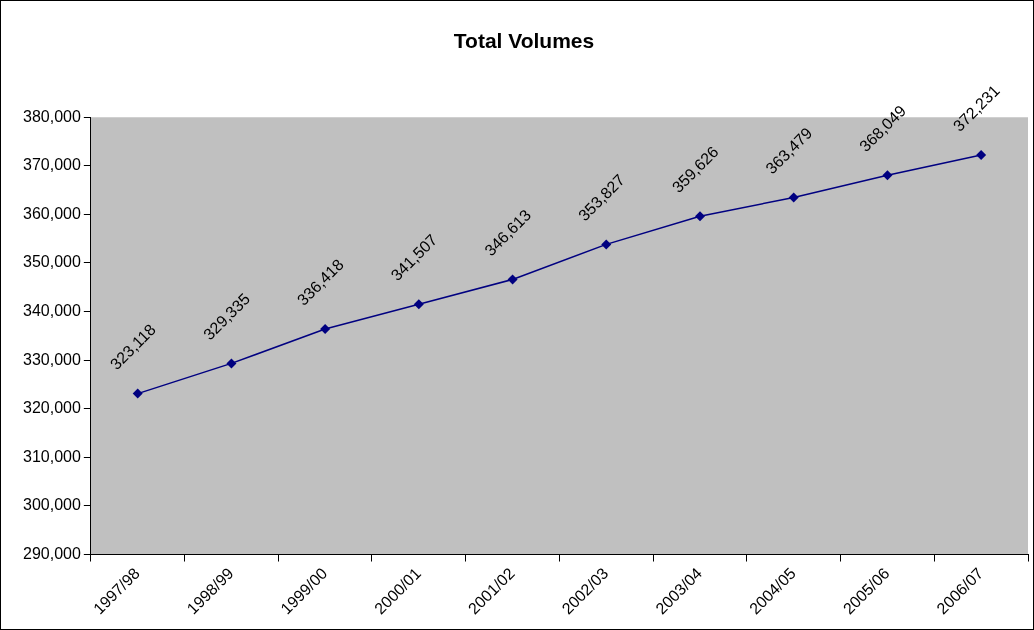 This screenshot has height=630, width=1034. I want to click on y-tick-label: 350,000, so click(51, 262).